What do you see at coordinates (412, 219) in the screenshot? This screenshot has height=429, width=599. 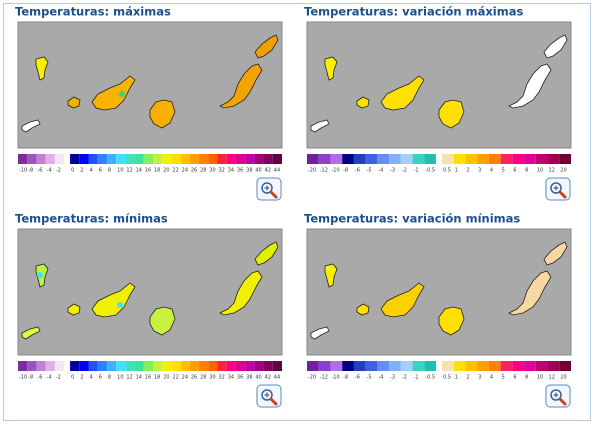 I see `panel-title: Temperaturas: variación mínimas` at bounding box center [412, 219].